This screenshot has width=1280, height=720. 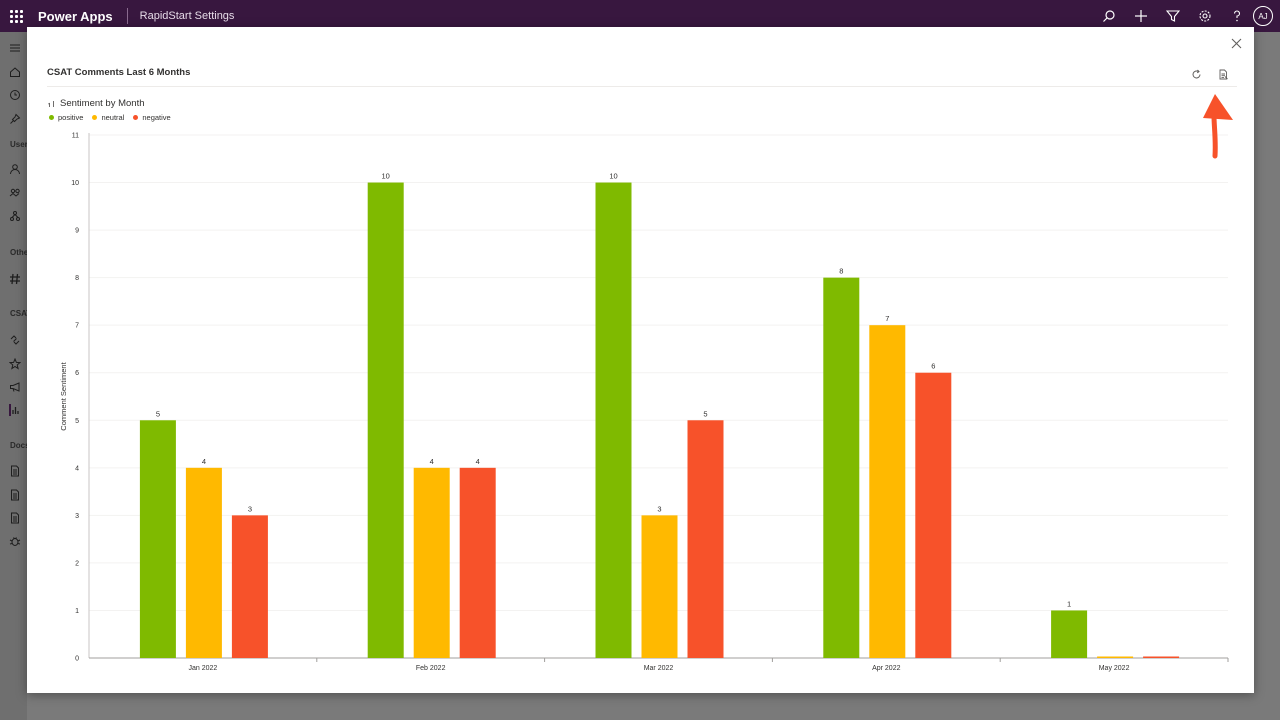 What do you see at coordinates (13, 376) in the screenshot?
I see `sidebar-nav: Users Other CSAT Docs` at bounding box center [13, 376].